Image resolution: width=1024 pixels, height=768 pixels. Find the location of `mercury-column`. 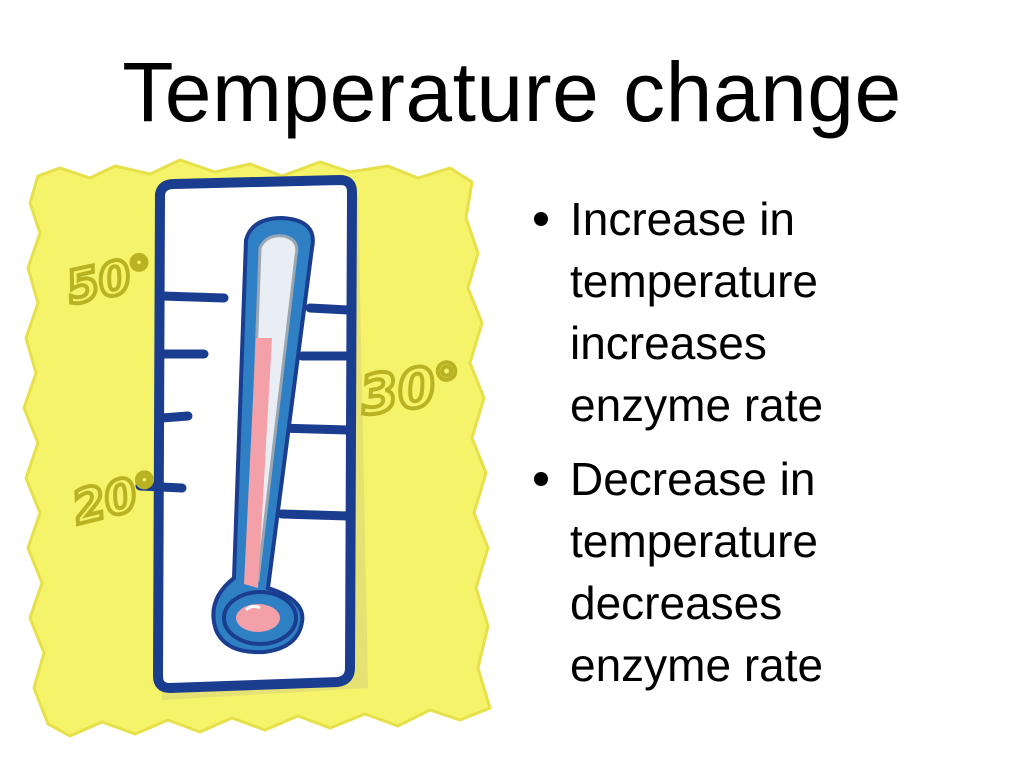

mercury-column is located at coordinates (258, 463).